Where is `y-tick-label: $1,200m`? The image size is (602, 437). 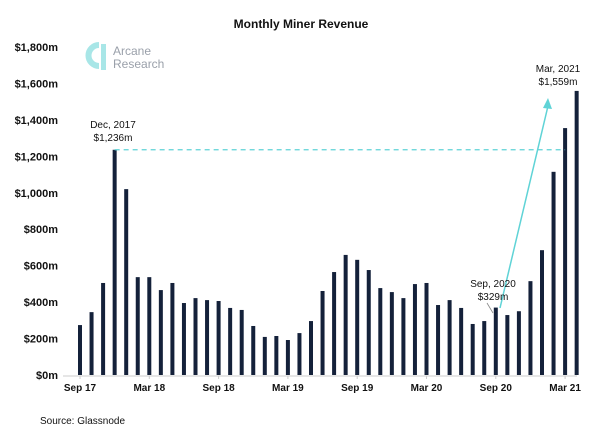 y-tick-label: $1,200m is located at coordinates (37, 157).